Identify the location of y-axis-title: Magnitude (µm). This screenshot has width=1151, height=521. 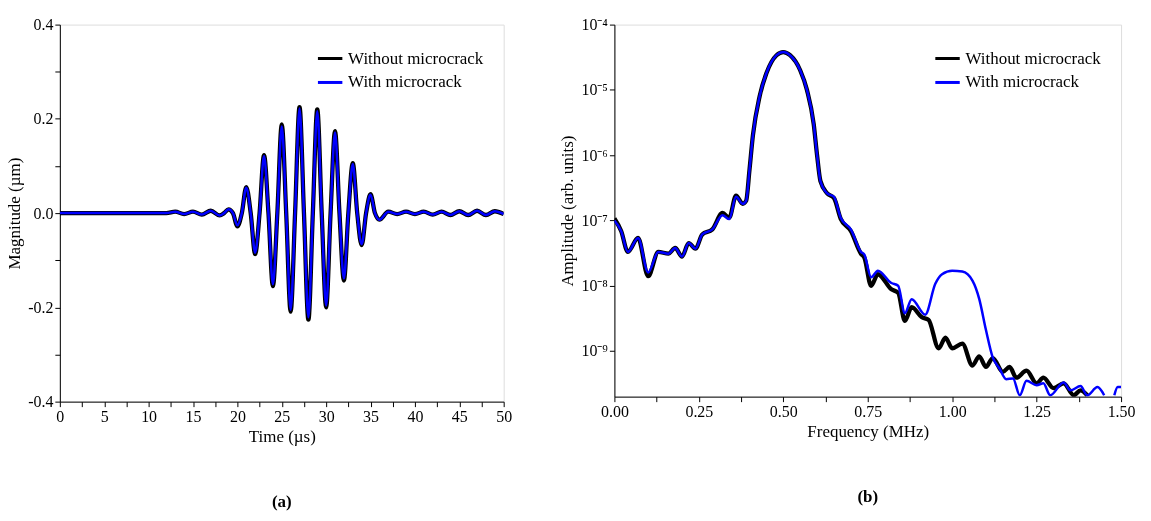
(15, 213).